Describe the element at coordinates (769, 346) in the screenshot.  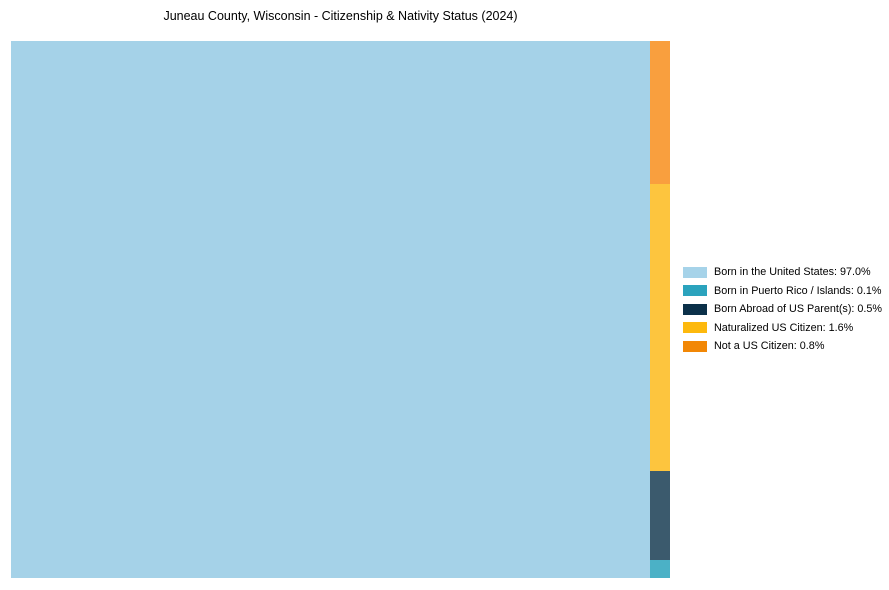
I see `legend-label: Not a US Citizen: 0.8%` at that location.